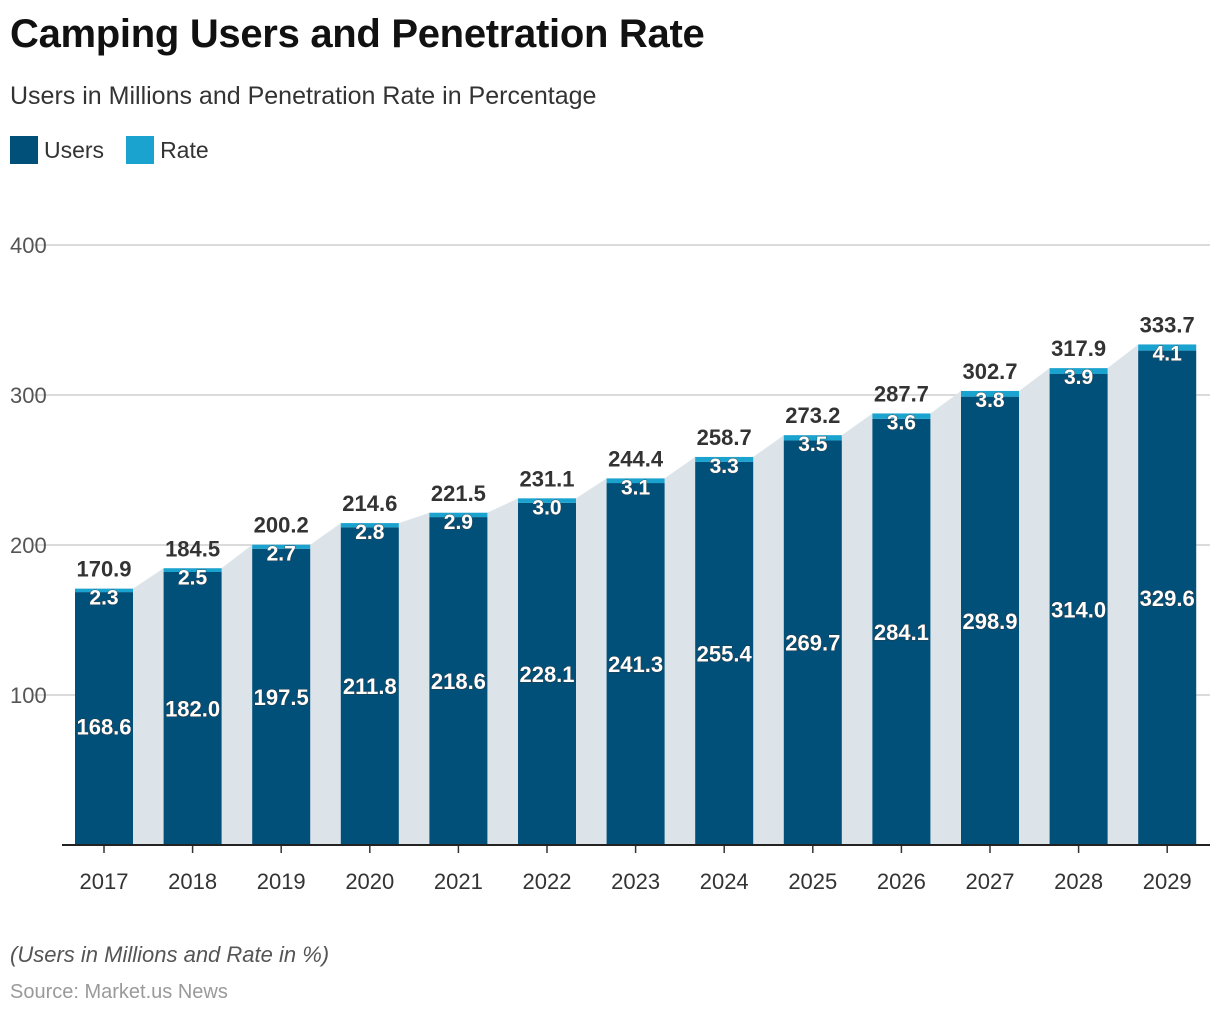 Image resolution: width=1220 pixels, height=1018 pixels. I want to click on x-tick-label: 2024, so click(724, 881).